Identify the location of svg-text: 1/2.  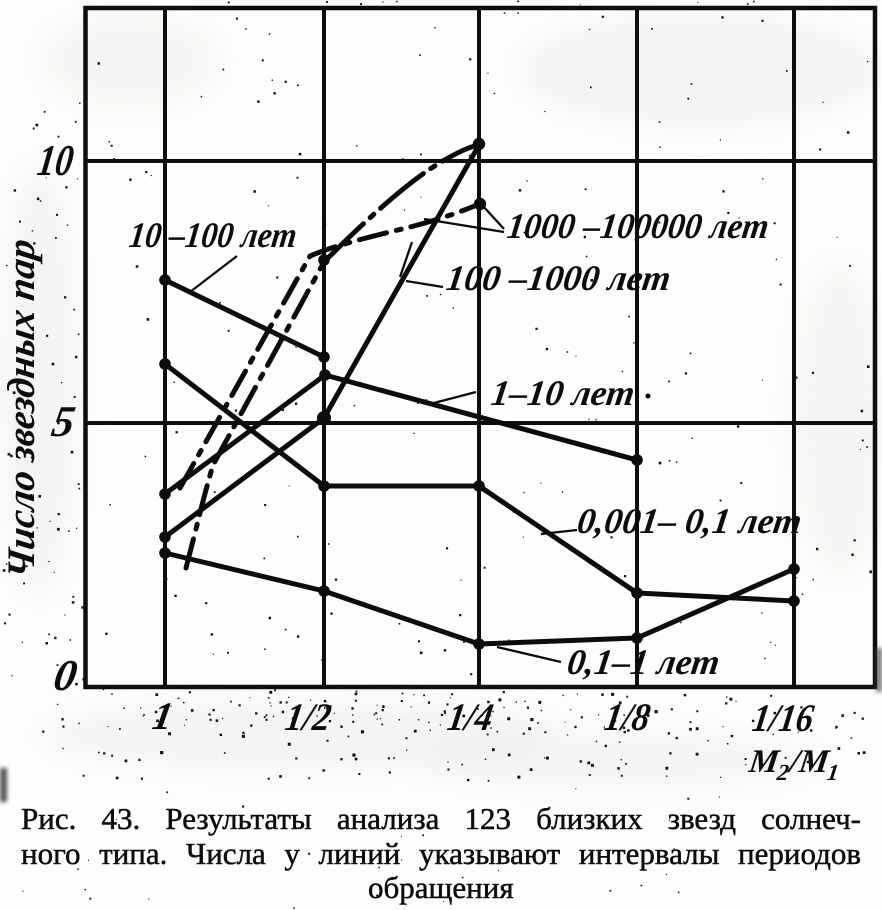
(309, 718).